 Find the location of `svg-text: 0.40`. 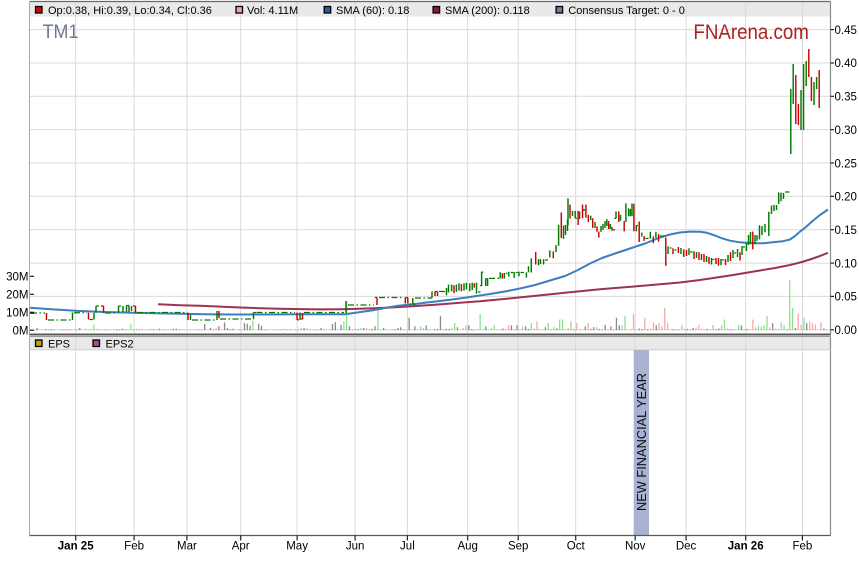

svg-text: 0.40 is located at coordinates (846, 64).